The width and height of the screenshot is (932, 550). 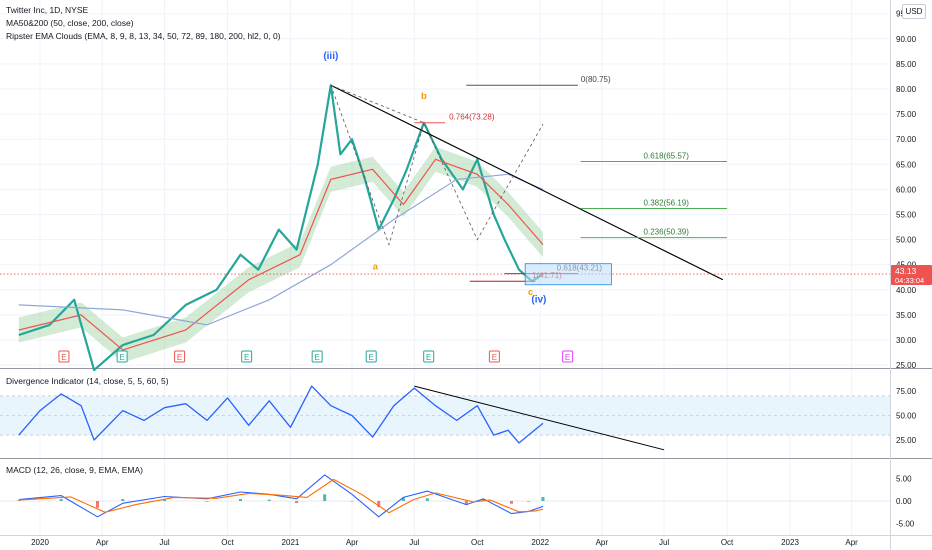 What do you see at coordinates (914, 11) in the screenshot?
I see `currency-button: USD` at bounding box center [914, 11].